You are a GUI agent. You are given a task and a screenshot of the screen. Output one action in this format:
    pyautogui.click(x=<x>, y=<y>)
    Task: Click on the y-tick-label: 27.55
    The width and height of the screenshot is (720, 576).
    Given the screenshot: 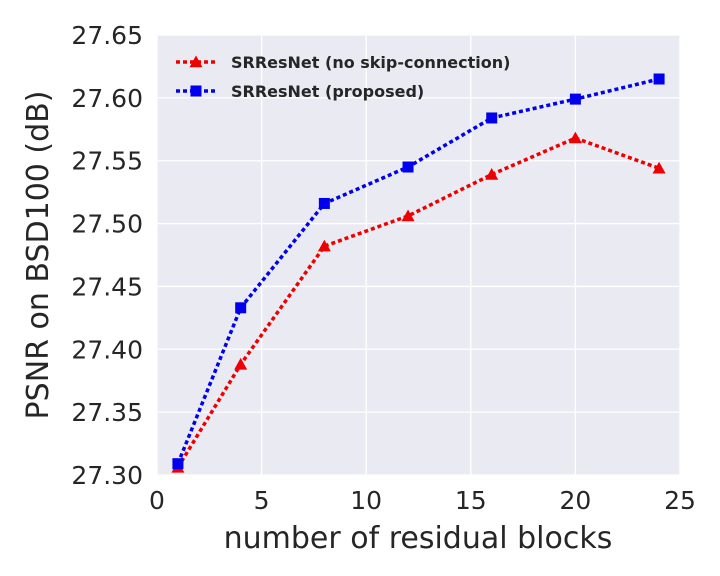 What is the action you would take?
    pyautogui.click(x=107, y=161)
    